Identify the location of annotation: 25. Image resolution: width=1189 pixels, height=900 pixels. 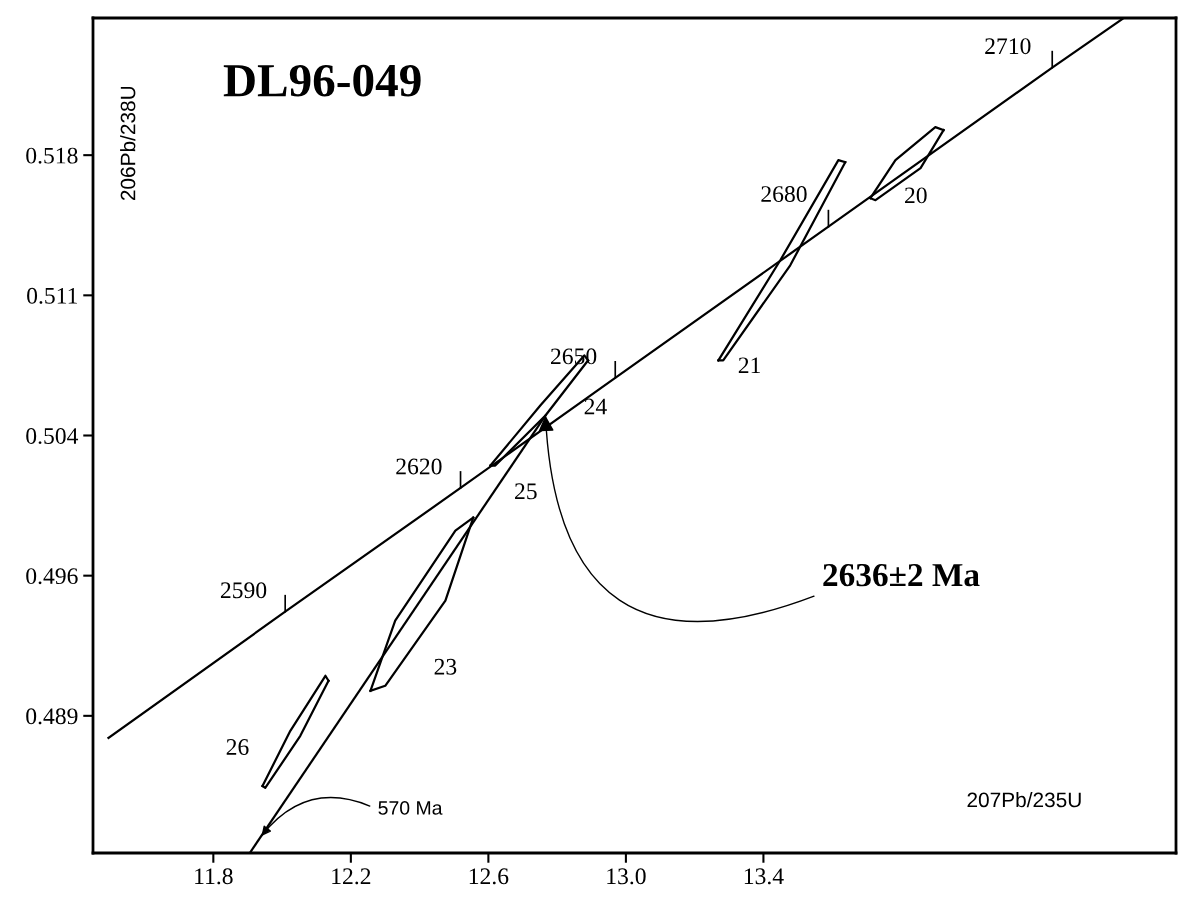
(526, 491).